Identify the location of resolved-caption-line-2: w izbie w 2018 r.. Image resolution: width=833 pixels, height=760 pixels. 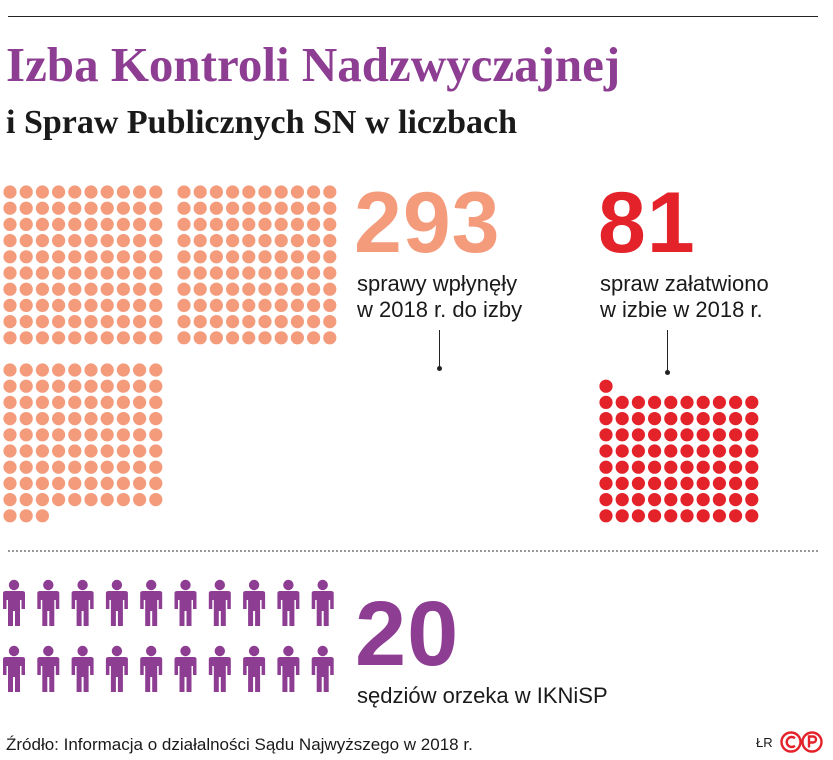
(681, 309).